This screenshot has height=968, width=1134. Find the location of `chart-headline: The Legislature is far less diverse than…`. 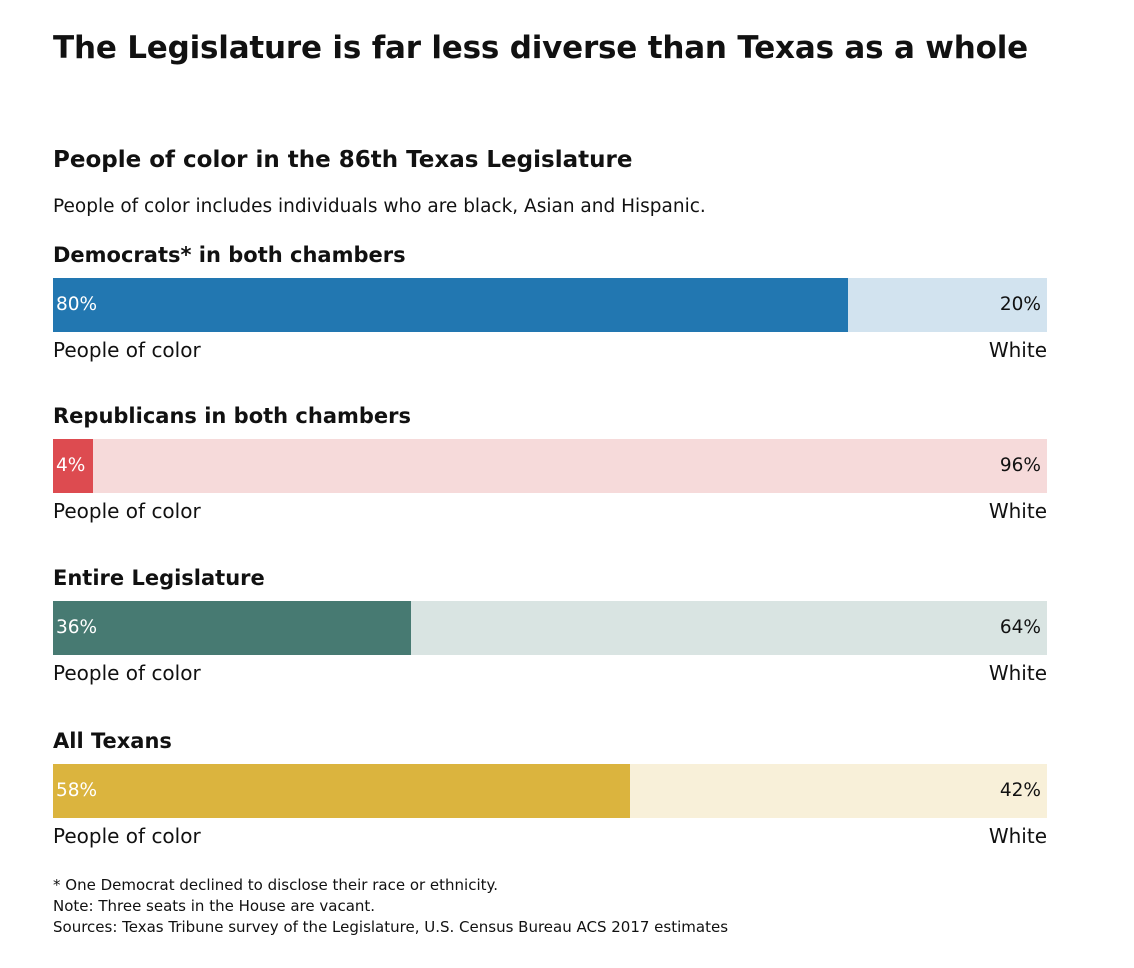

chart-headline: The Legislature is far less diverse than… is located at coordinates (540, 48).